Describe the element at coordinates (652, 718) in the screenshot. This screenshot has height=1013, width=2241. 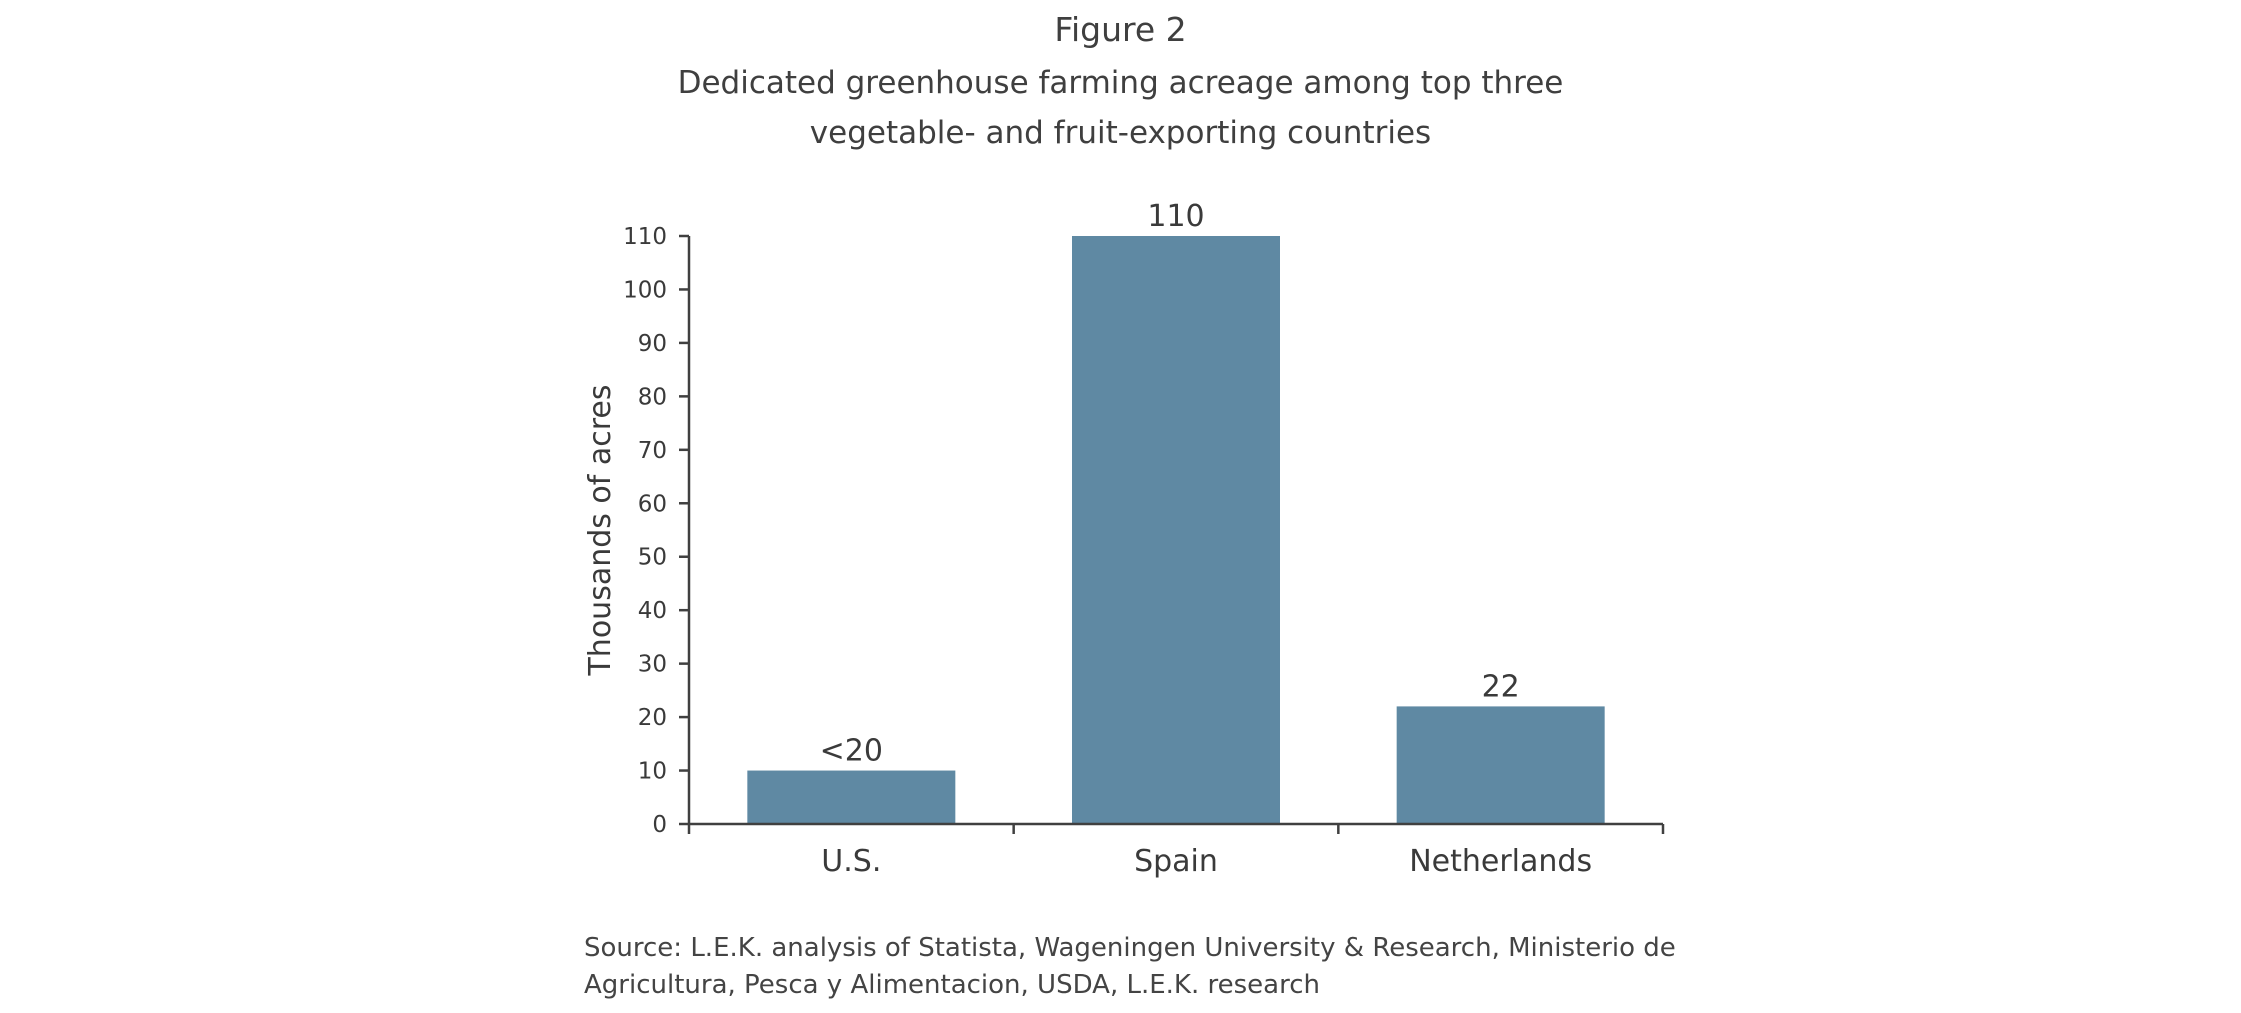
I see `y-tick-label: 20` at that location.